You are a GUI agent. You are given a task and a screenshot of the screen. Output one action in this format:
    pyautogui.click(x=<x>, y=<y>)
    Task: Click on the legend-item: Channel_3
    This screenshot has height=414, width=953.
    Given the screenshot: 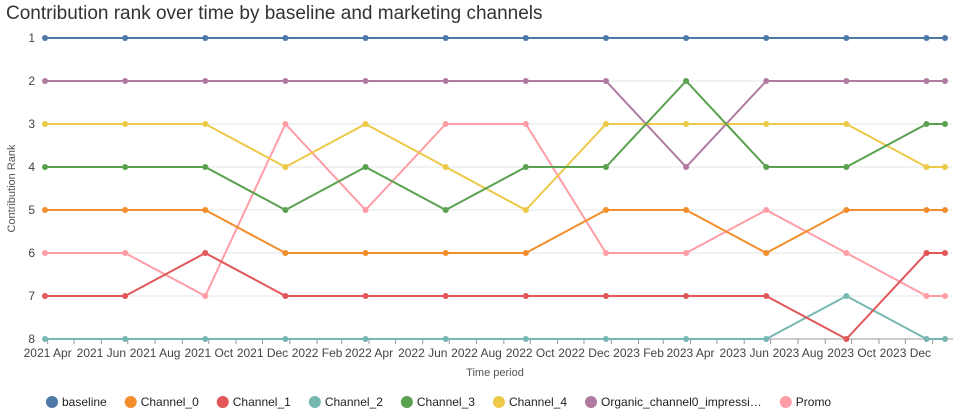 What is the action you would take?
    pyautogui.click(x=437, y=402)
    